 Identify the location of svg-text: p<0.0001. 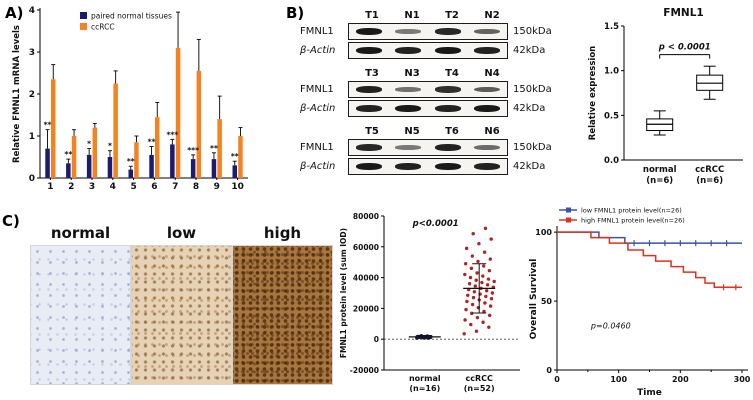
(435, 224).